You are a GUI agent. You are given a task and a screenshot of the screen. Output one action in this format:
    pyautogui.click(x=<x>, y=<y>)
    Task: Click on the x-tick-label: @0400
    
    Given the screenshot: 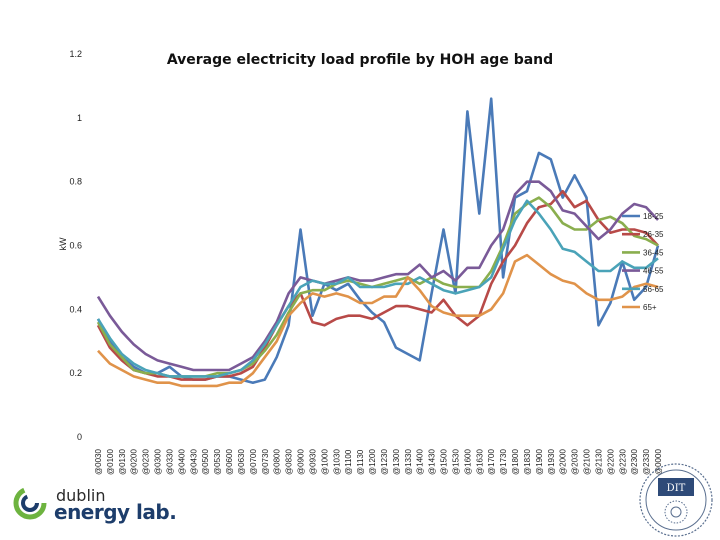 What is the action you would take?
    pyautogui.click(x=181, y=462)
    